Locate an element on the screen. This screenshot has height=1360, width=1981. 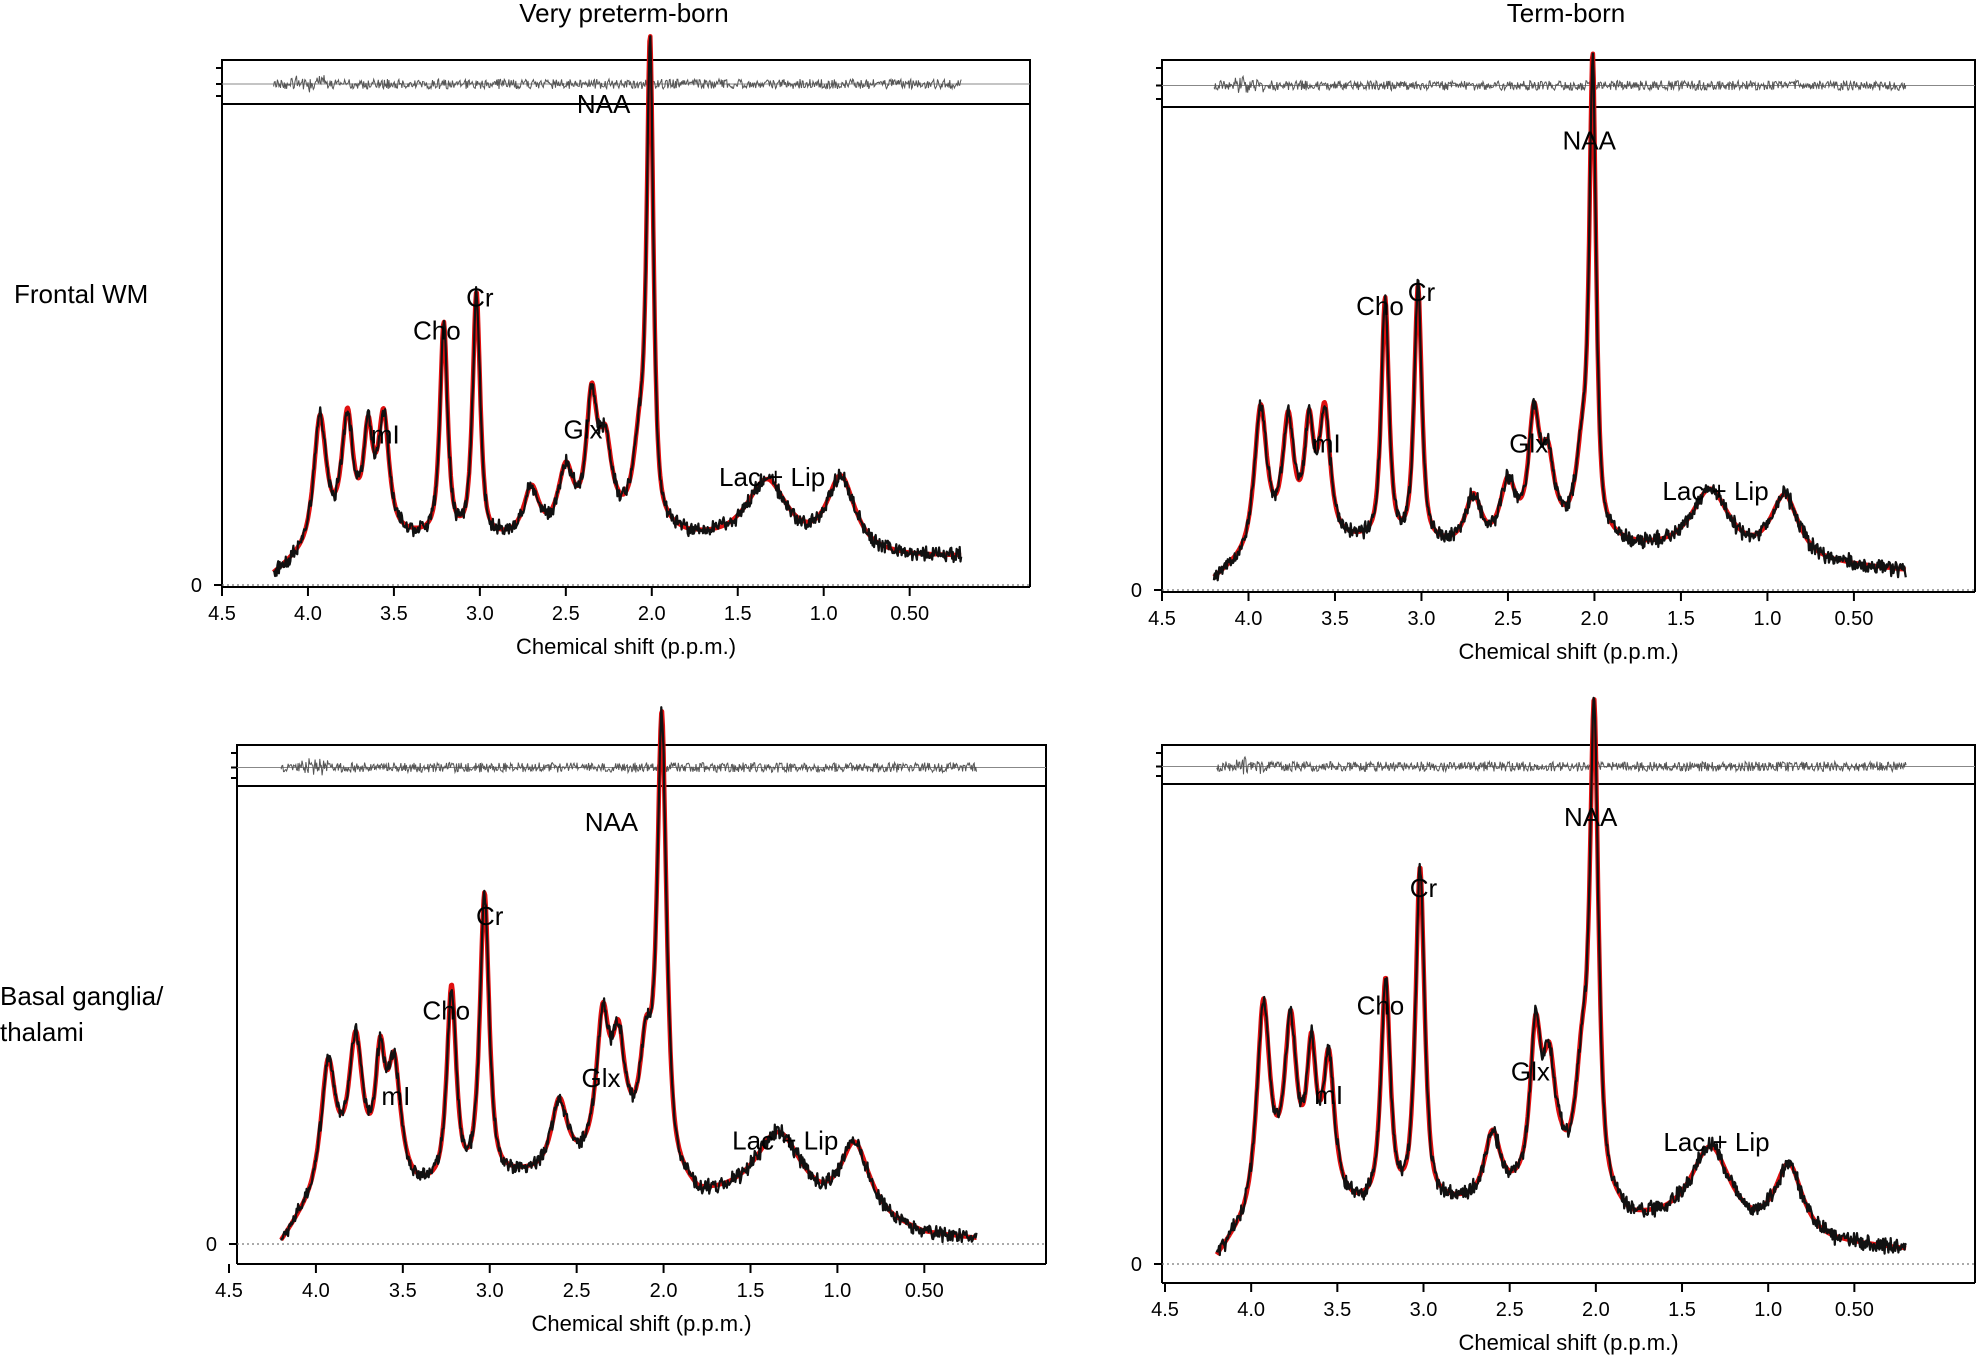
row-title-basal-ganglia-line1: Basal ganglia/ is located at coordinates (82, 996).